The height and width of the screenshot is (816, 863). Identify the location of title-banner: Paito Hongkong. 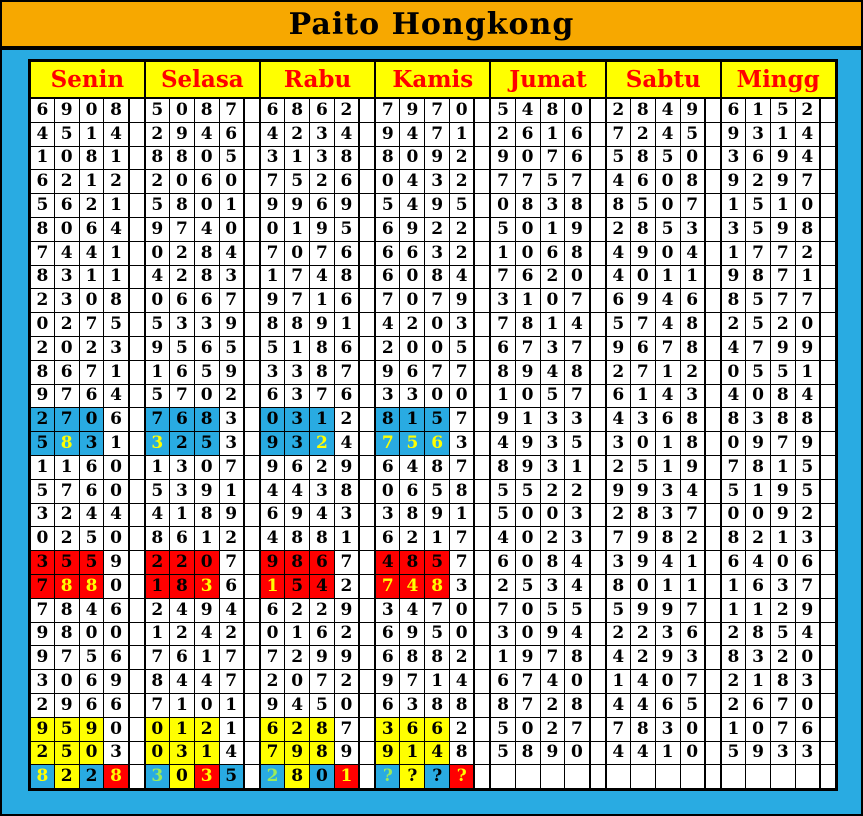
(431, 26).